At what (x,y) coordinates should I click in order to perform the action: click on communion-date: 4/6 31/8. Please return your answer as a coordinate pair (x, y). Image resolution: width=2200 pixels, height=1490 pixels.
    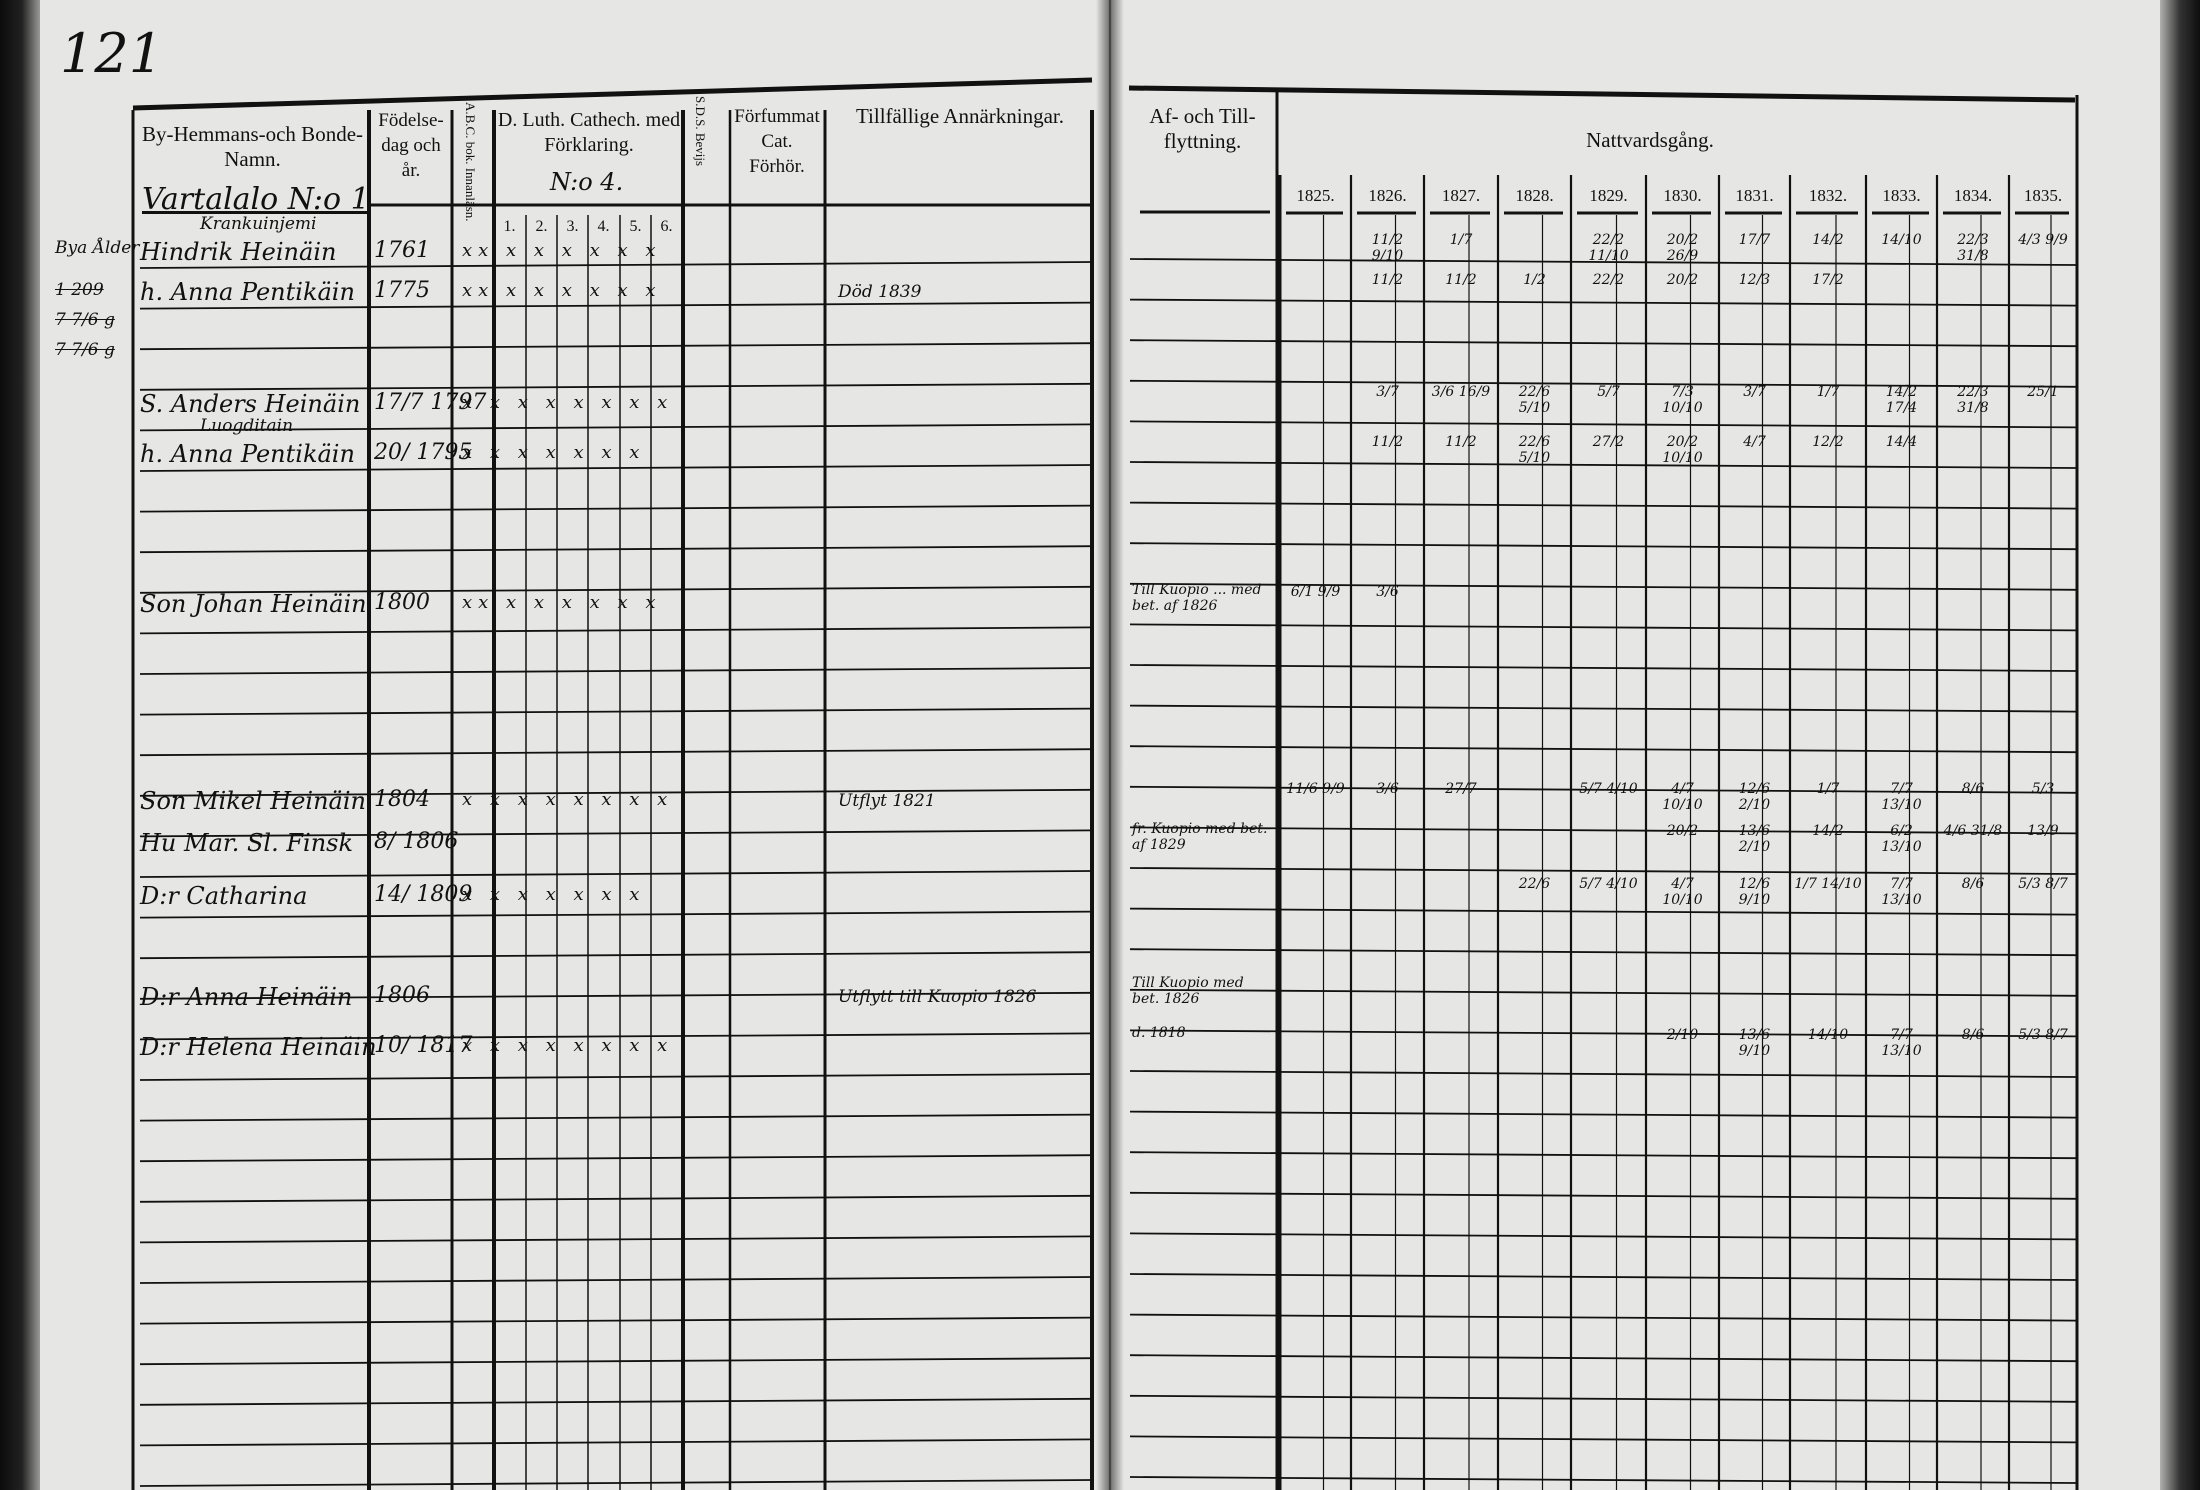
    Looking at the image, I should click on (1973, 831).